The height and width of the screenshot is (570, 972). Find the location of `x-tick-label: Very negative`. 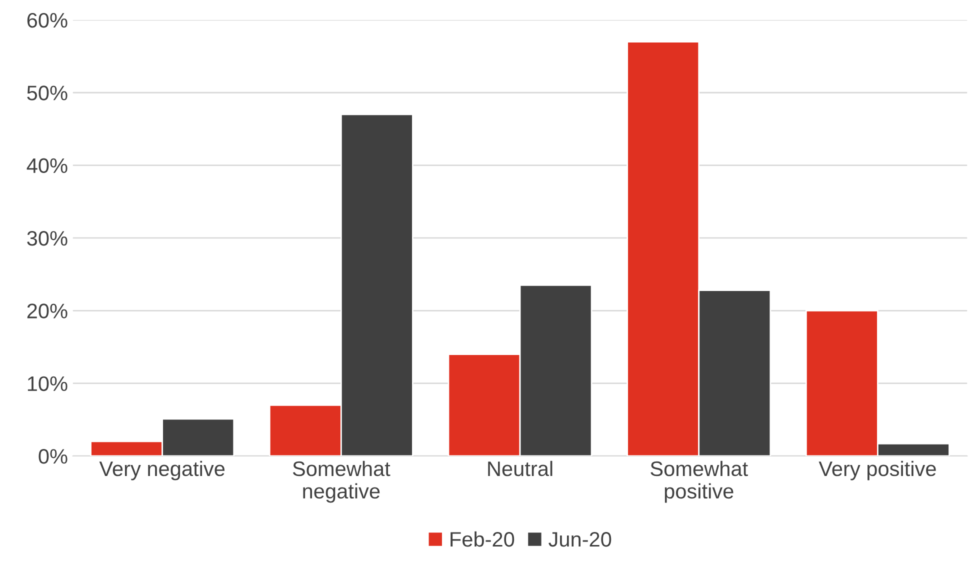

x-tick-label: Very negative is located at coordinates (162, 470).